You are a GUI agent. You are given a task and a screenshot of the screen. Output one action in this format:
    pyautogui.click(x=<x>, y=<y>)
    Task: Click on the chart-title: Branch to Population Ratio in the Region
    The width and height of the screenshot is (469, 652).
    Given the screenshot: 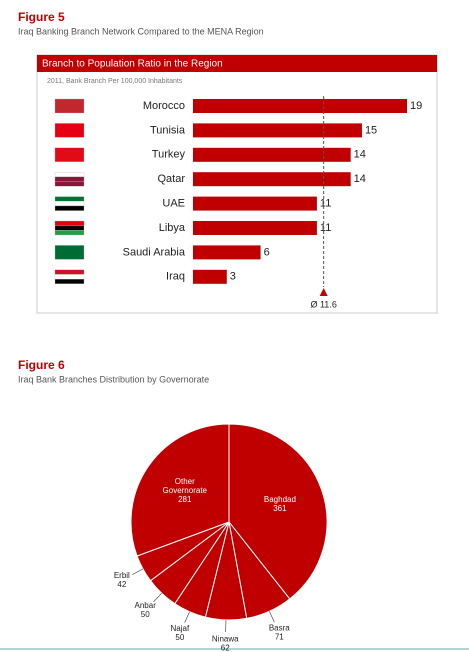 What is the action you would take?
    pyautogui.click(x=132, y=64)
    